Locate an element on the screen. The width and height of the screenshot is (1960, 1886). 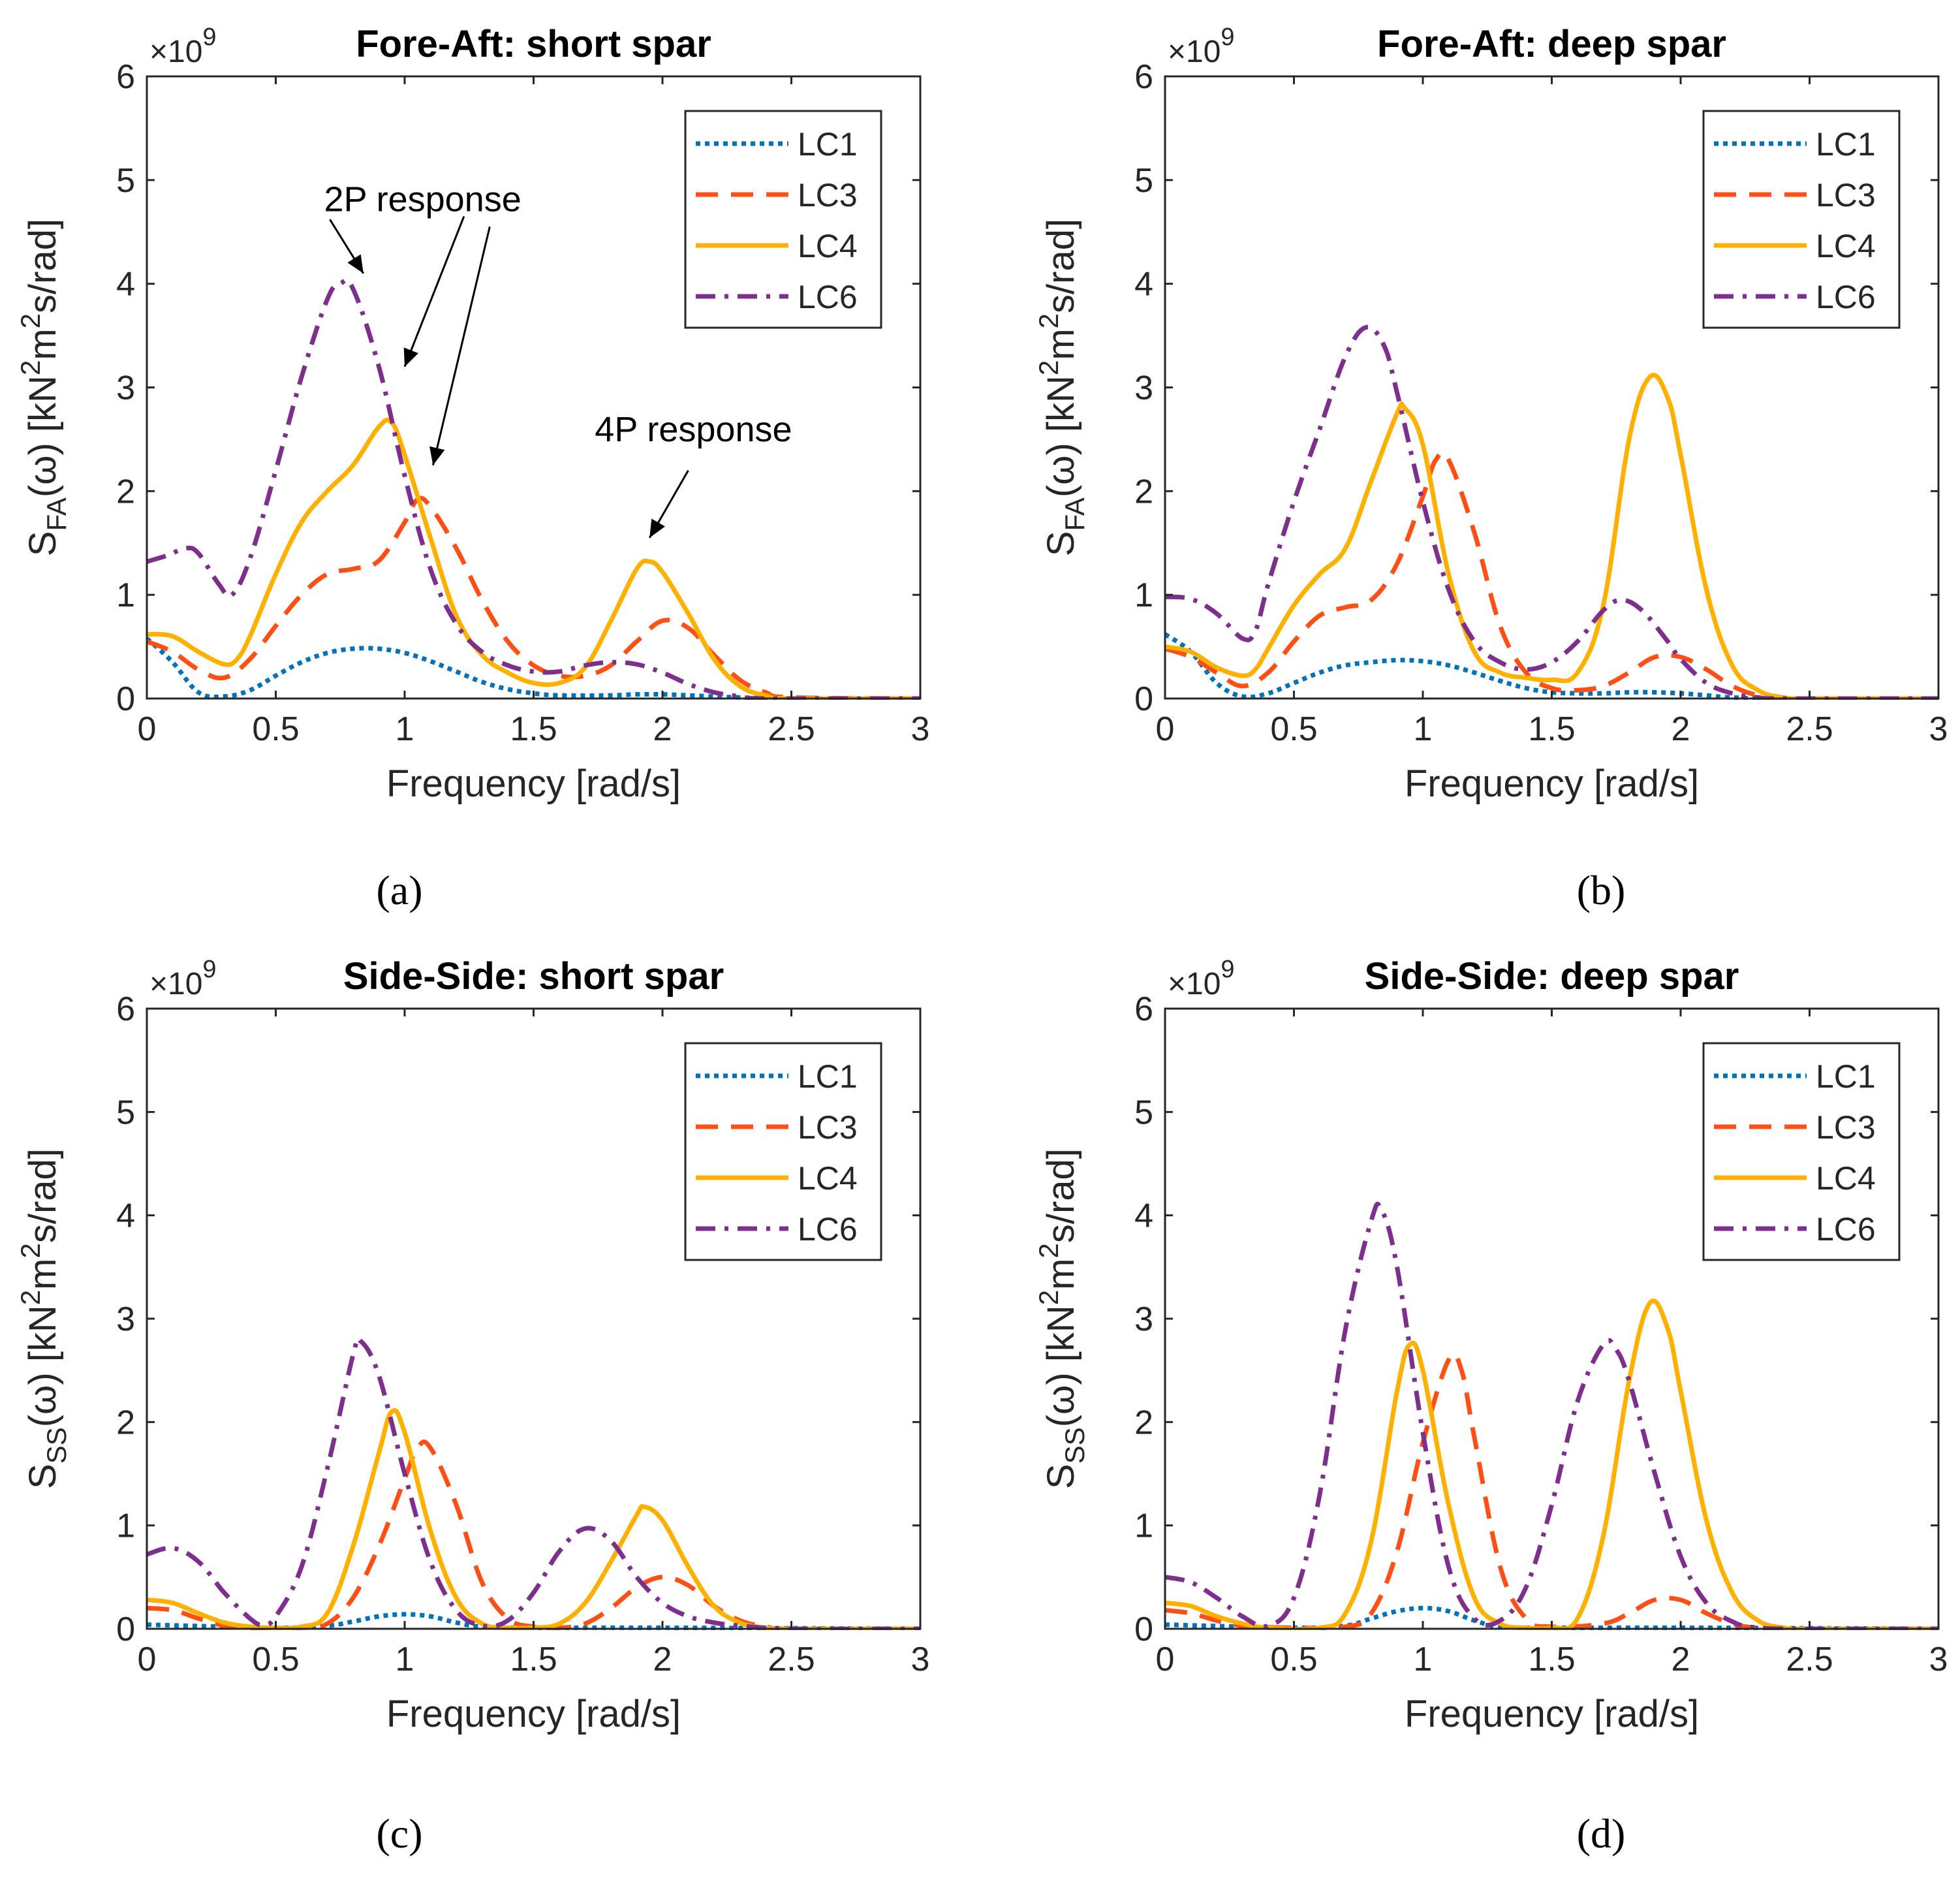
chart-title: Fore-Aft: short spar is located at coordinates (533, 44).